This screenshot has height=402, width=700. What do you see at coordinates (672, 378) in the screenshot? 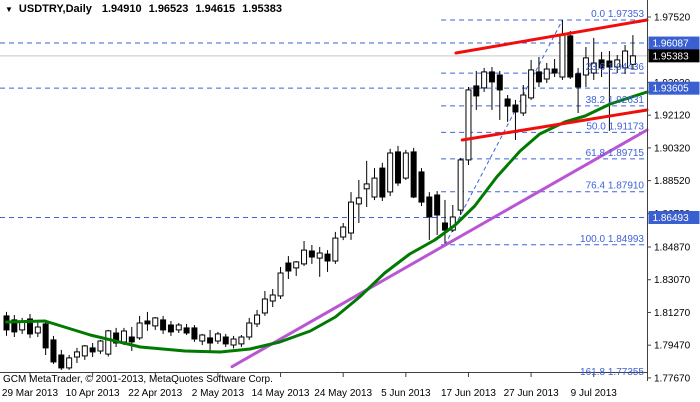
I see `y-axis-tick-label: 1.77670` at bounding box center [672, 378].